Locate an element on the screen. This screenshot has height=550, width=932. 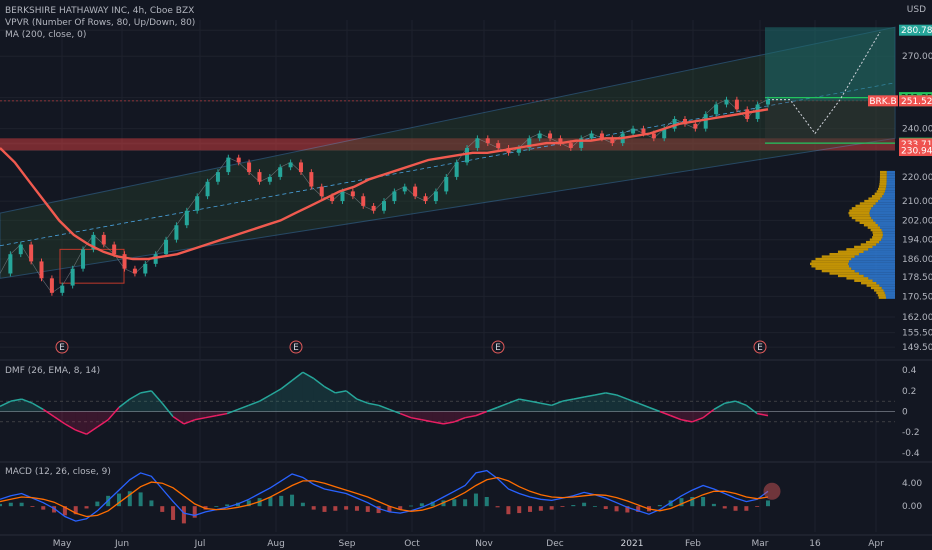
y-tick-label: 194.00 is located at coordinates (917, 241).